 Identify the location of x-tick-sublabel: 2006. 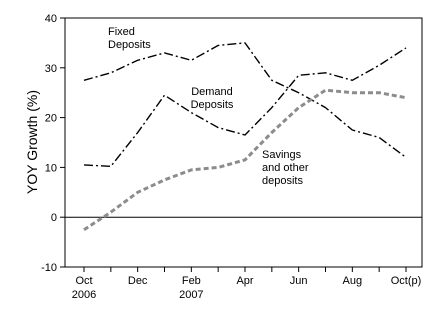
(84, 295).